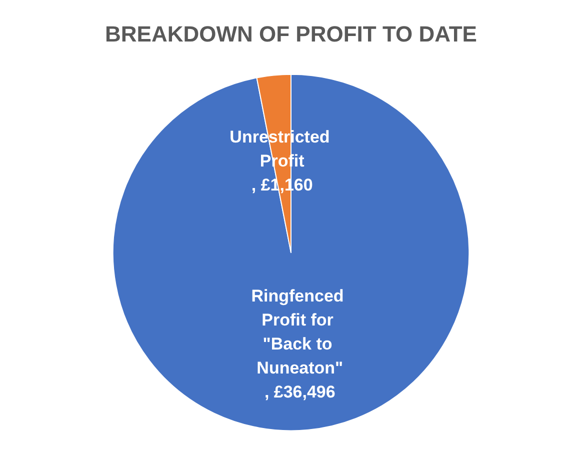  I want to click on chart-title: BREAKDOWN OF PROFIT TO DATE, so click(291, 34).